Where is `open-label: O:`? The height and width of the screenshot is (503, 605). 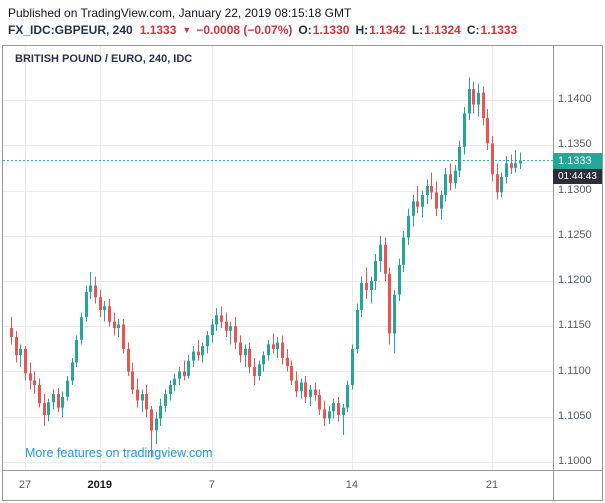
open-label: O: is located at coordinates (305, 30).